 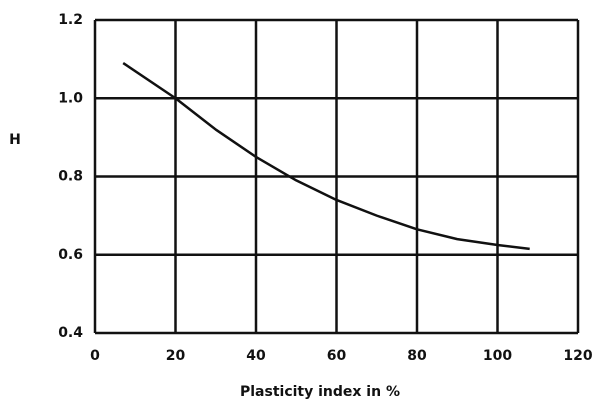 What do you see at coordinates (176, 356) in the screenshot?
I see `x-tick-label: 20` at bounding box center [176, 356].